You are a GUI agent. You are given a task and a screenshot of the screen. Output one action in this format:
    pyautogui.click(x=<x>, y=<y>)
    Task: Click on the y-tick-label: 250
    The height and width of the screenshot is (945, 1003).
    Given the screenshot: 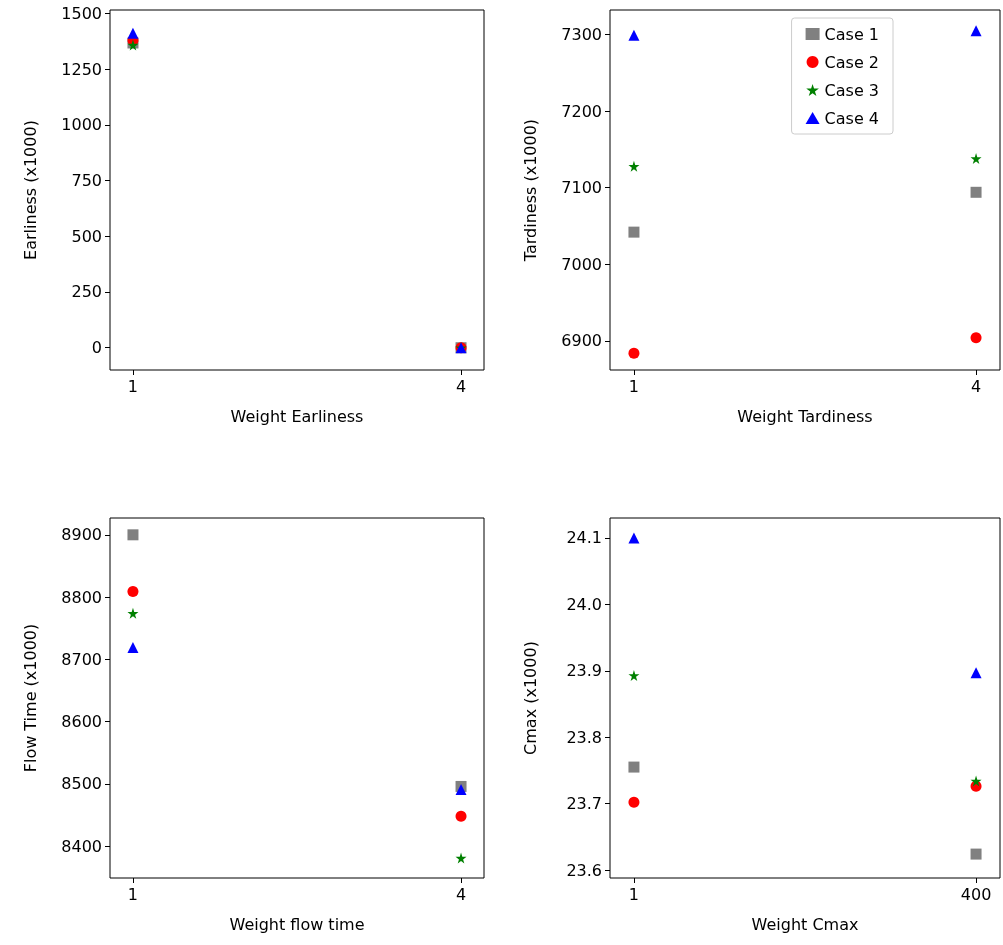 What is the action you would take?
    pyautogui.click(x=86, y=292)
    